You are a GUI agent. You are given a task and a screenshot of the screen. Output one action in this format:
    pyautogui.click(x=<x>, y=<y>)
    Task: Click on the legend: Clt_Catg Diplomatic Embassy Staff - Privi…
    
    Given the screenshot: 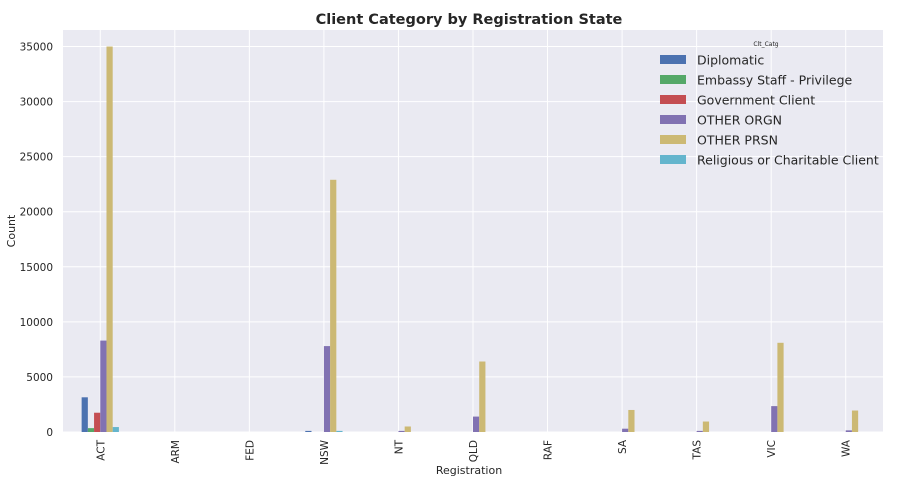 What is the action you would take?
    pyautogui.click(x=769, y=104)
    